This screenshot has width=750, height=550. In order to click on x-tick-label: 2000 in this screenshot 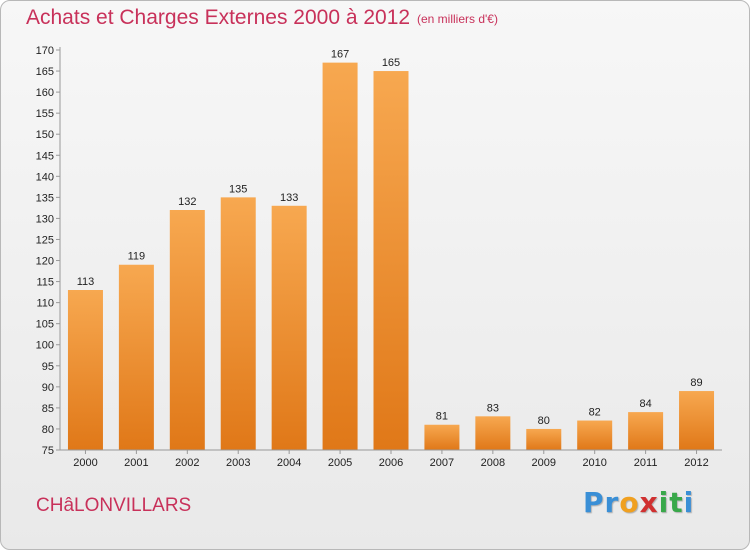, I will do `click(85, 463)`.